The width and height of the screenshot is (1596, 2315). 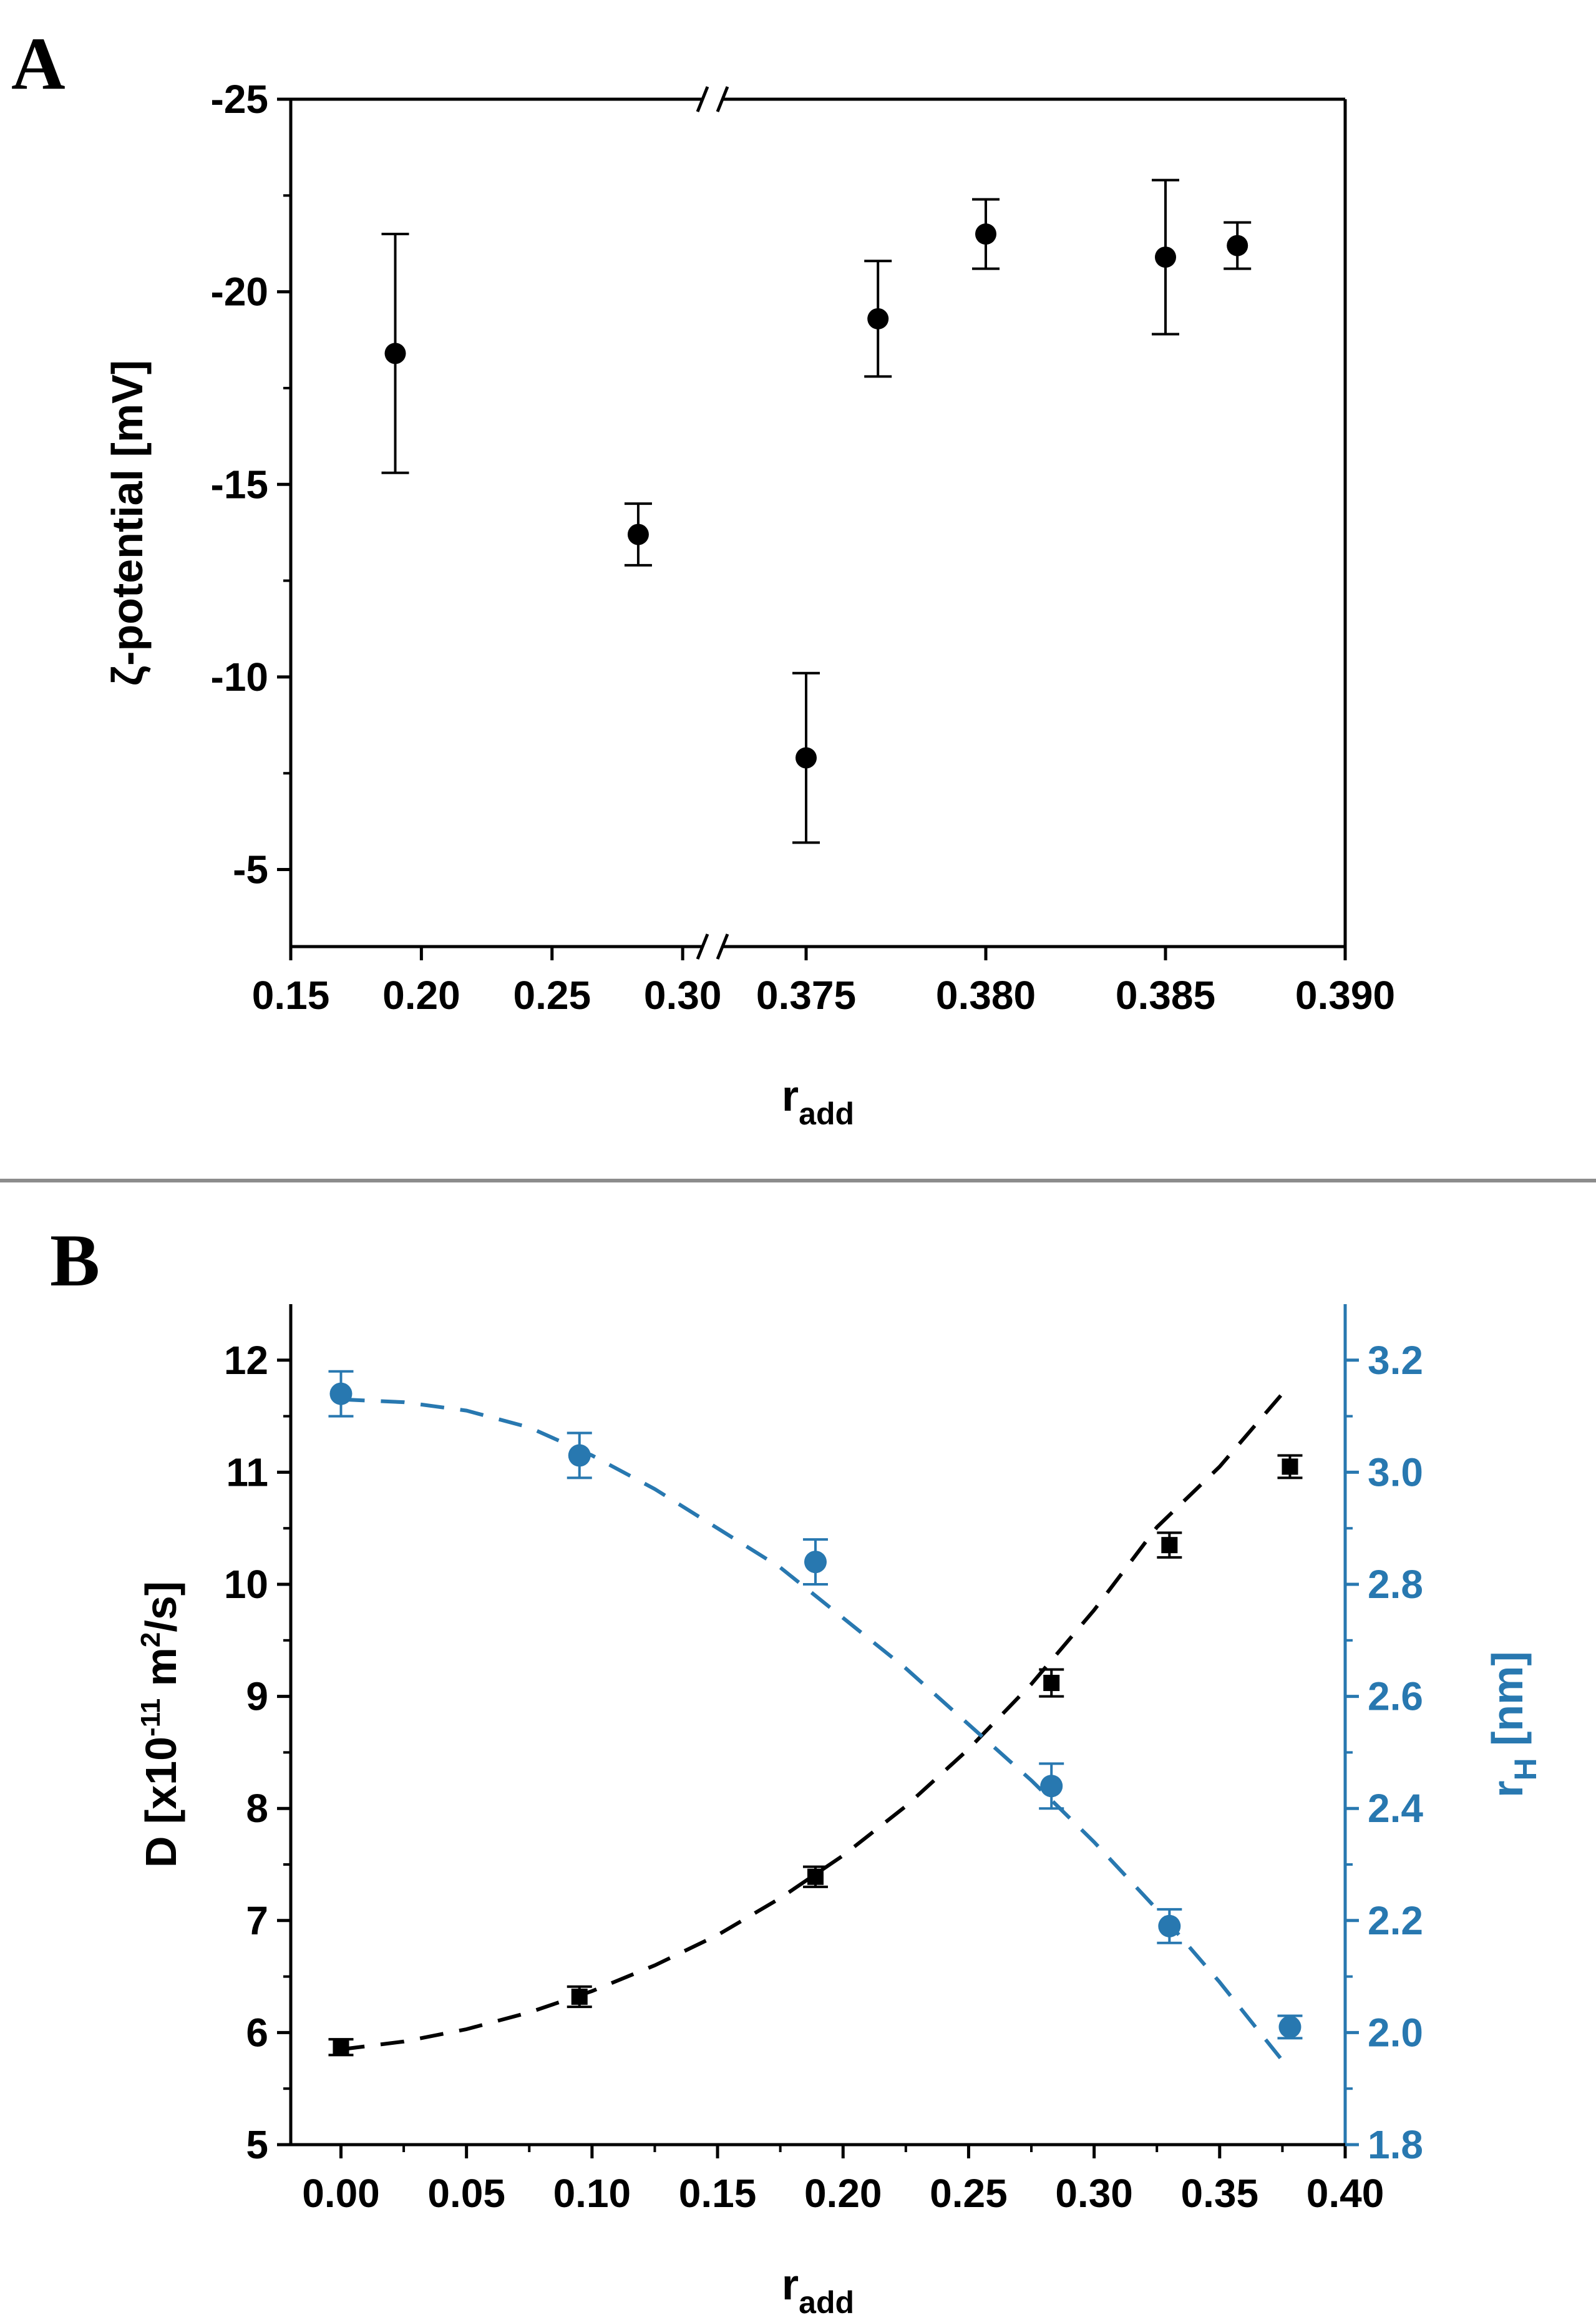 What do you see at coordinates (240, 100) in the screenshot?
I see `y-tick-label: -25` at bounding box center [240, 100].